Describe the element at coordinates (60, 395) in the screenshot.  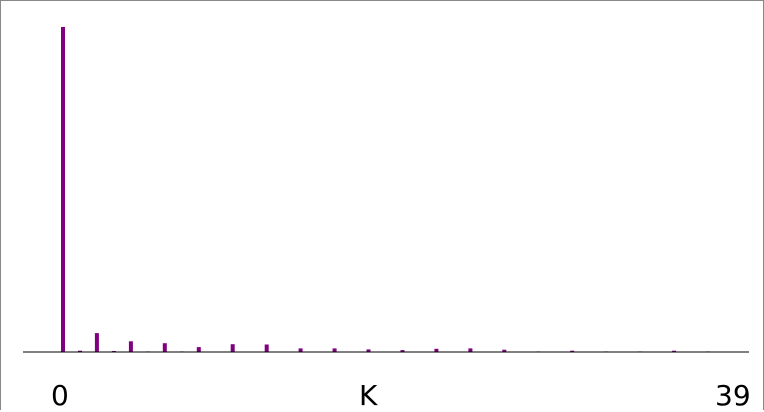
I see `x-tick-label-min: 0` at that location.